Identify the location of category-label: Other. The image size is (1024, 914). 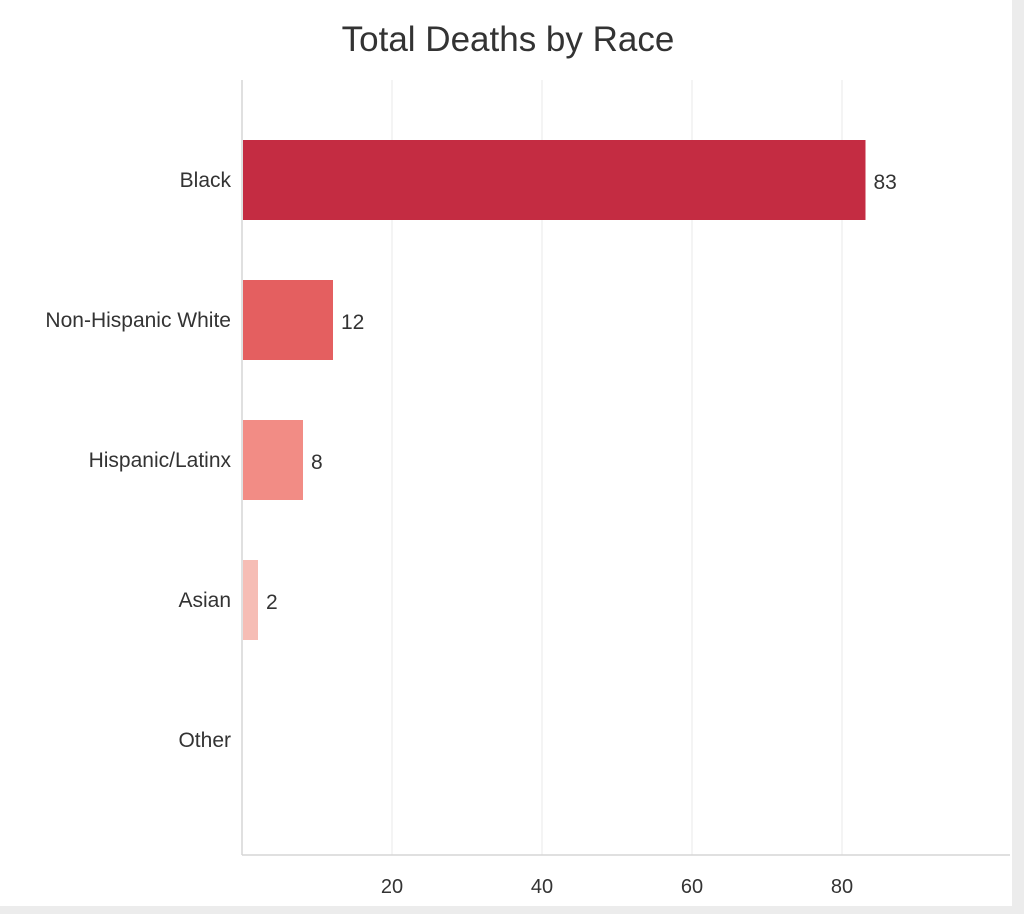
(204, 740).